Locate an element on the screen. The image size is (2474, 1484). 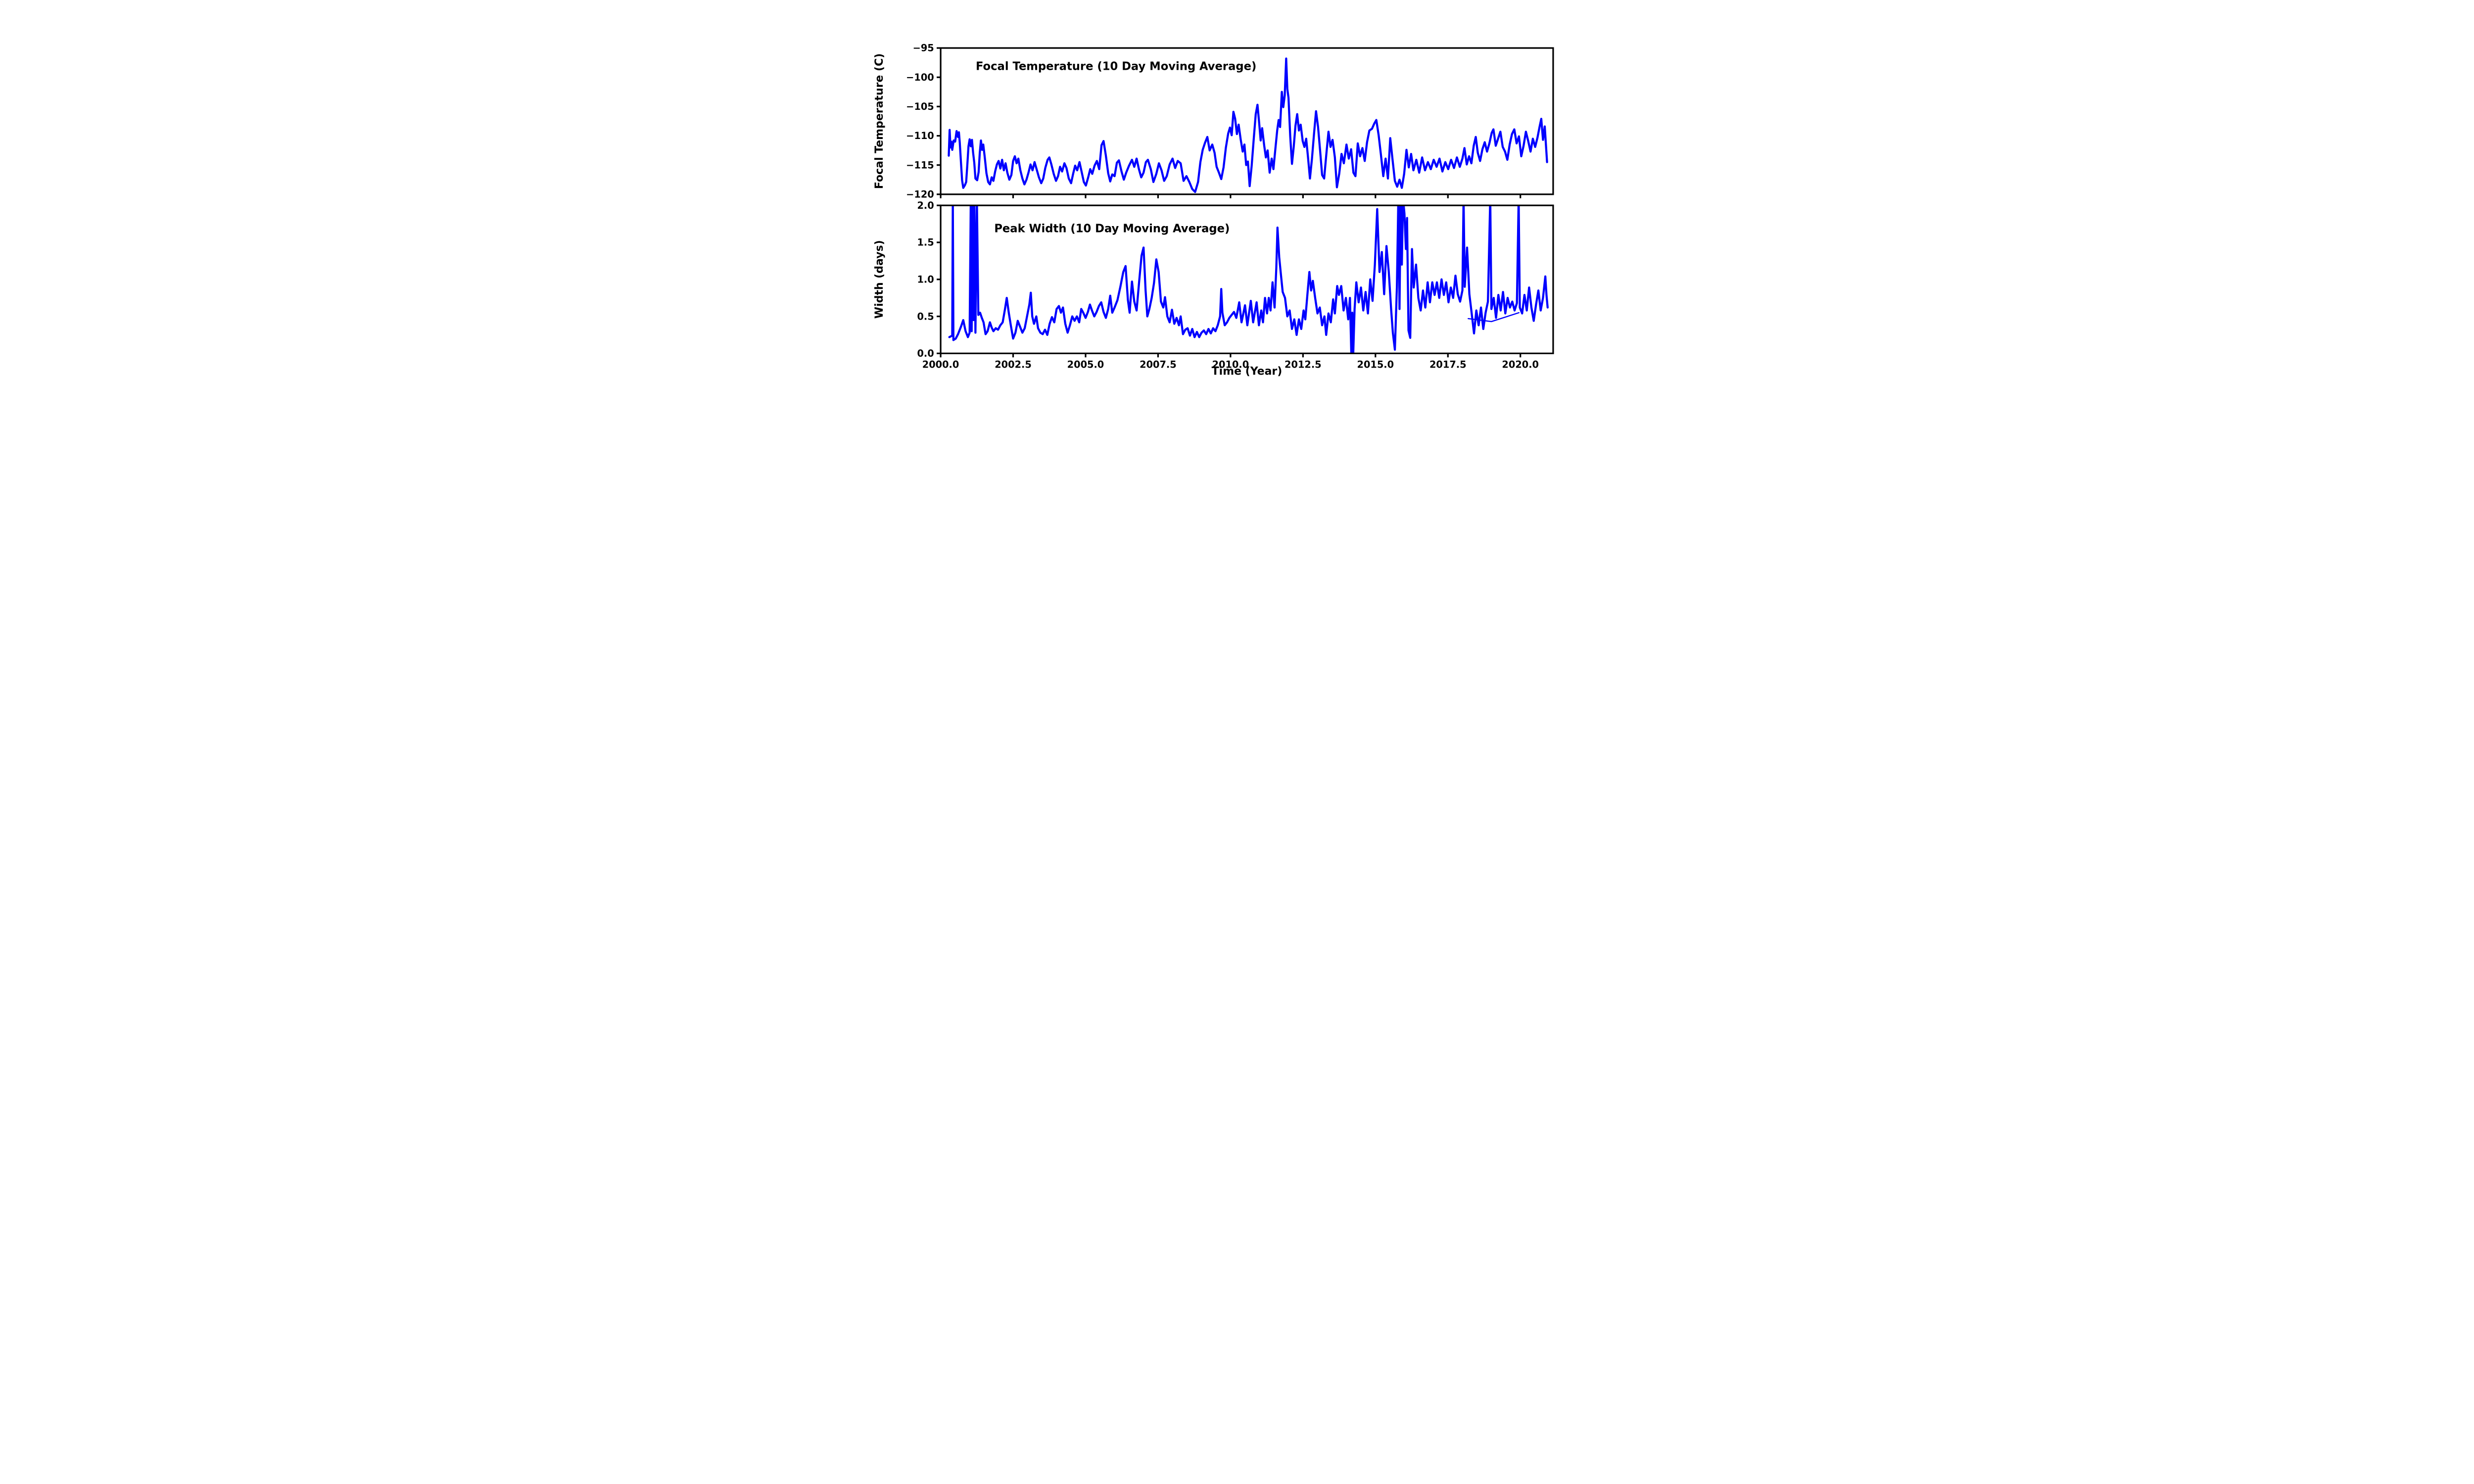
y-tick-label: −120 is located at coordinates (920, 194).